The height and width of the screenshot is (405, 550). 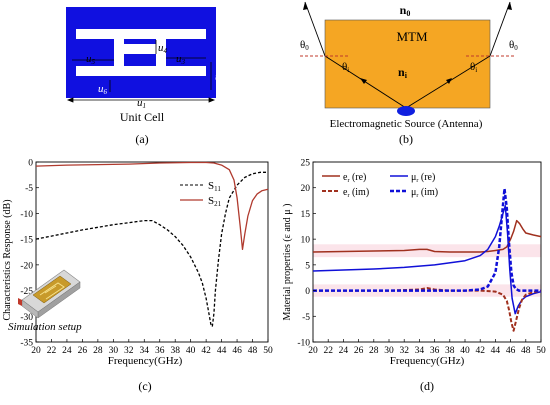 What do you see at coordinates (144, 386) in the screenshot?
I see `panel-c-tag: (c)` at bounding box center [144, 386].